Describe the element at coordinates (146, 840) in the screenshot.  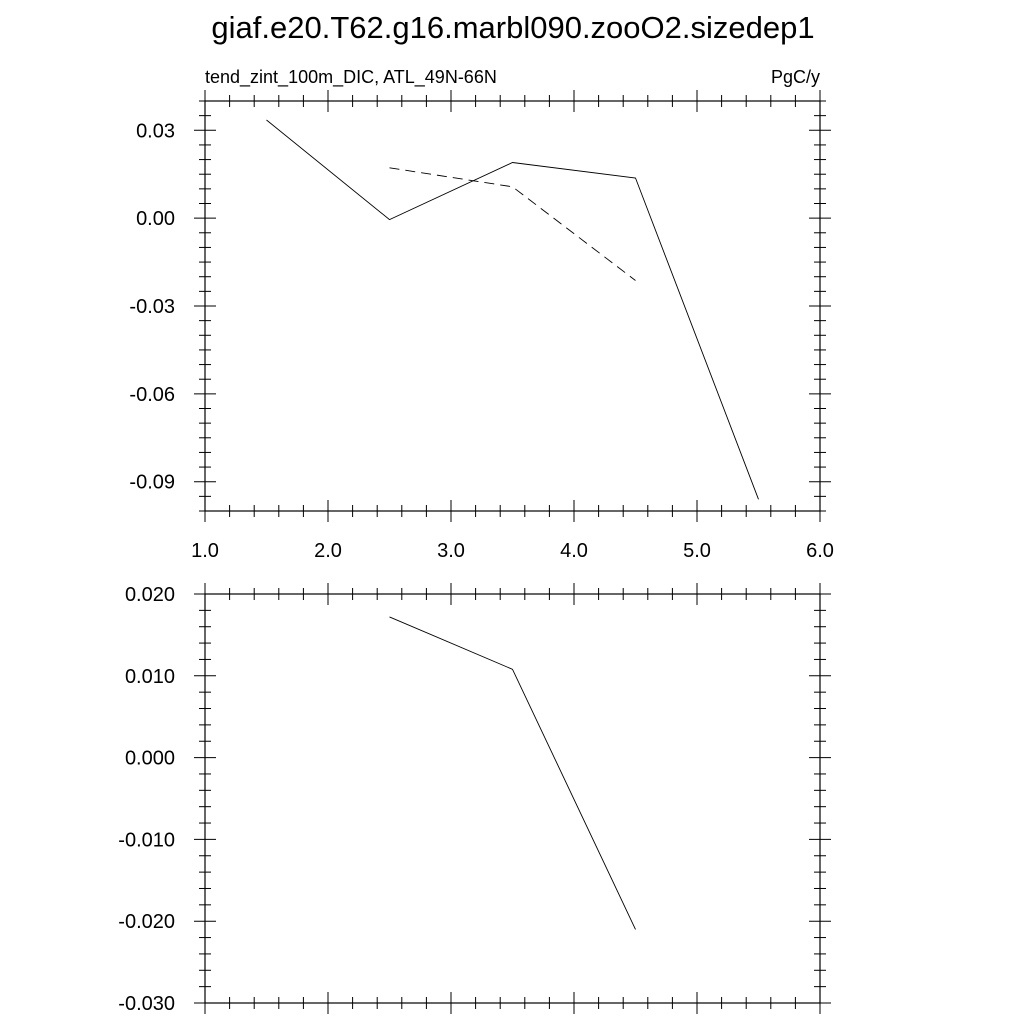
I see `bottom-y-tick-label: -0.010` at that location.